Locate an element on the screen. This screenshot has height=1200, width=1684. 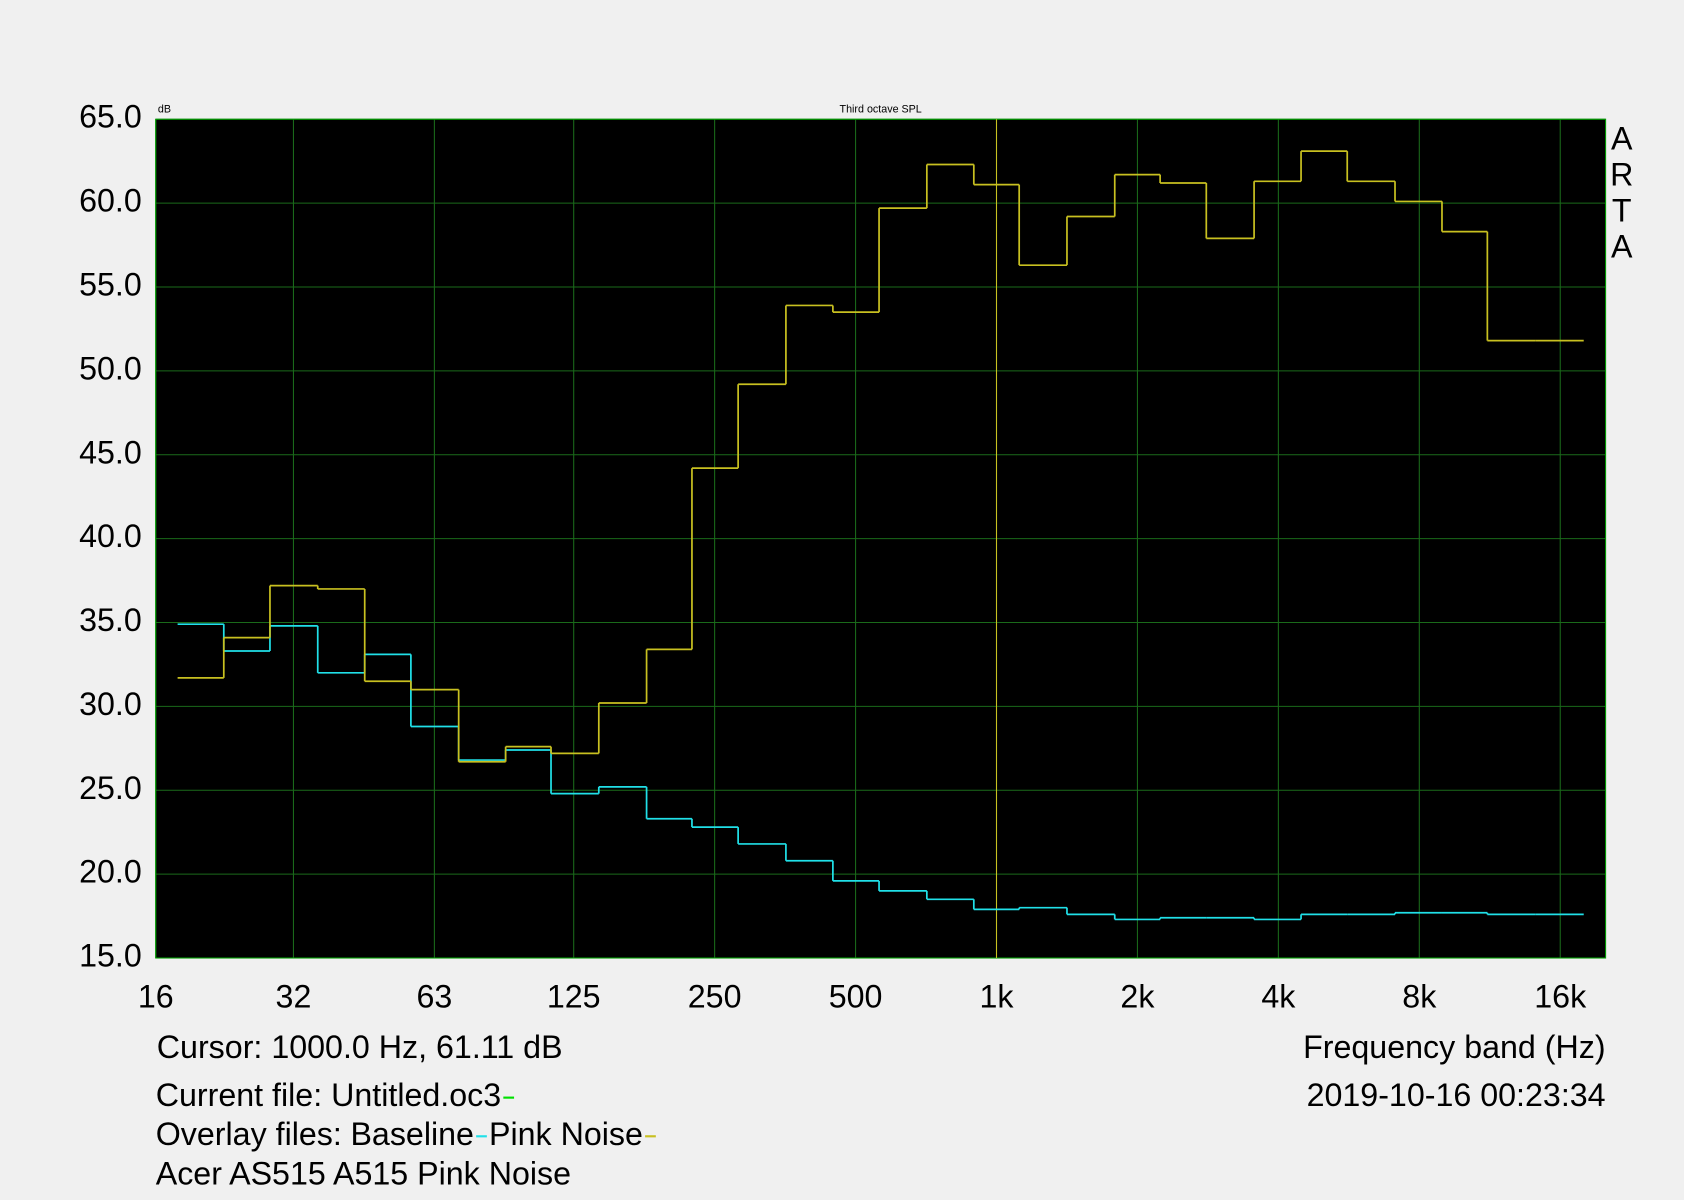
x-tick-label: 63 is located at coordinates (434, 996).